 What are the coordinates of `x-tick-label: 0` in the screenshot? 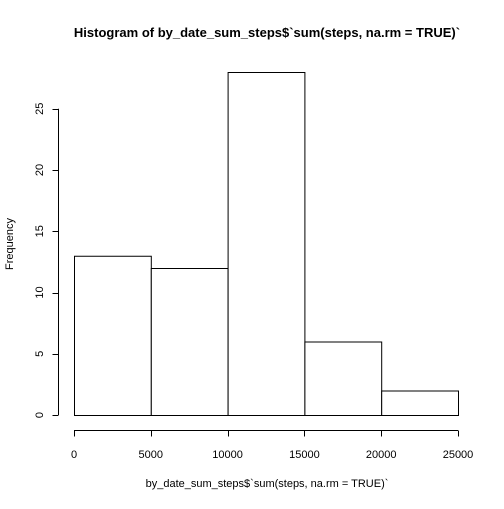 It's located at (74, 455).